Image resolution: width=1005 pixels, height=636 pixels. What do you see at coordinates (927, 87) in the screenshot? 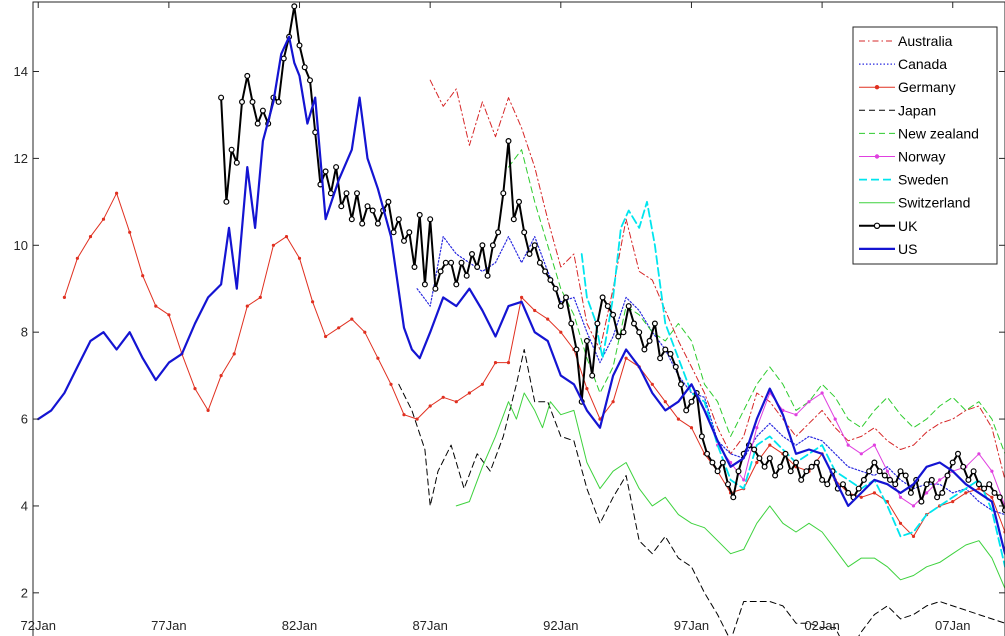
I see `legend-label-germany: Germany` at bounding box center [927, 87].